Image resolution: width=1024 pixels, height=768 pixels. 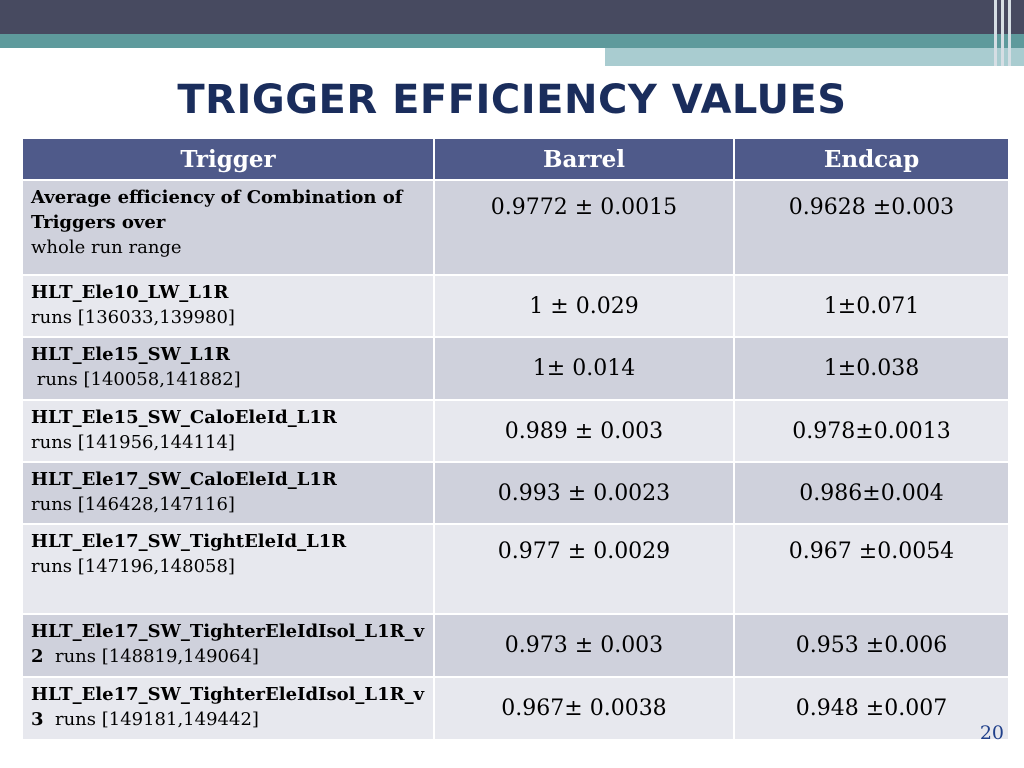 I want to click on trigger-desc: runs [146428,147116], so click(x=133, y=504).